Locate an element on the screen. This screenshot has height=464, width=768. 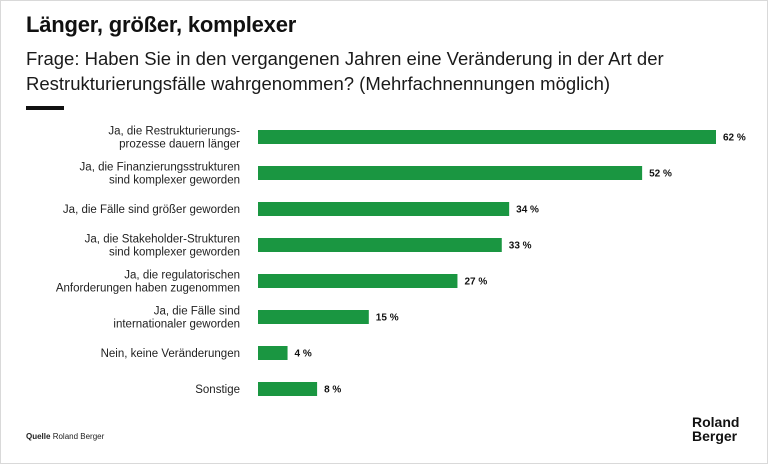
value-label-6: 4 % is located at coordinates (303, 354).